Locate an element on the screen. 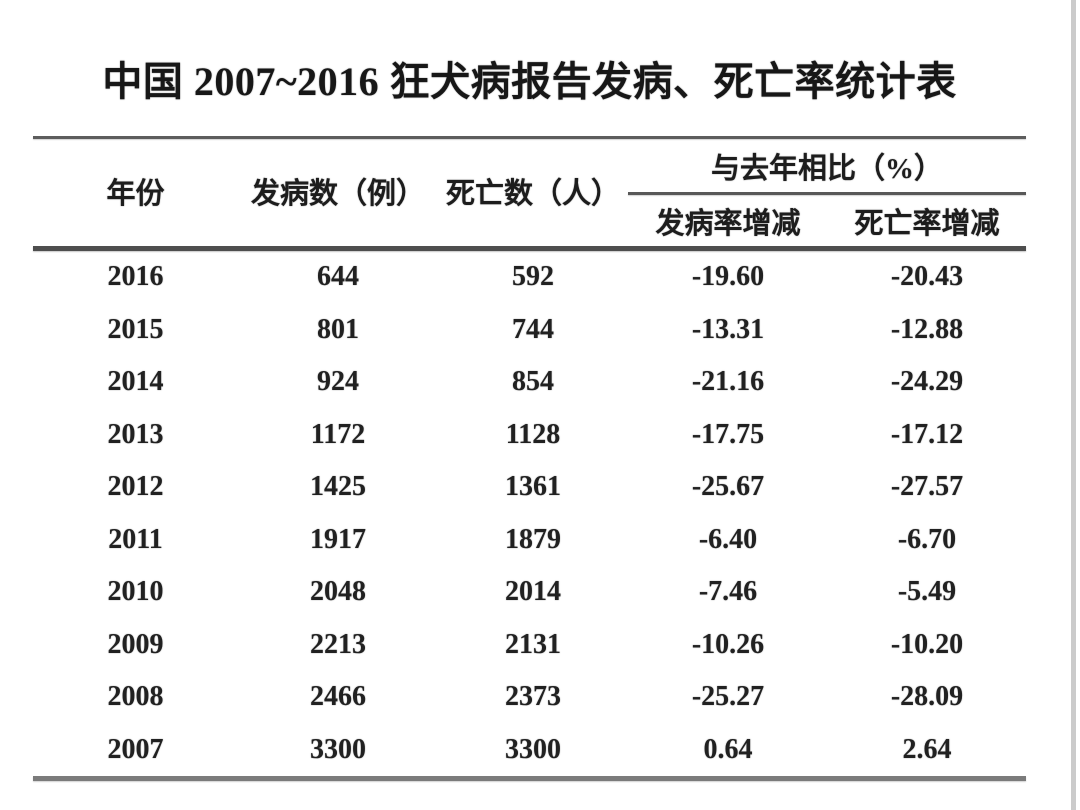 The image size is (1080, 810). incidence-change-cell: -10.26 is located at coordinates (728, 644).